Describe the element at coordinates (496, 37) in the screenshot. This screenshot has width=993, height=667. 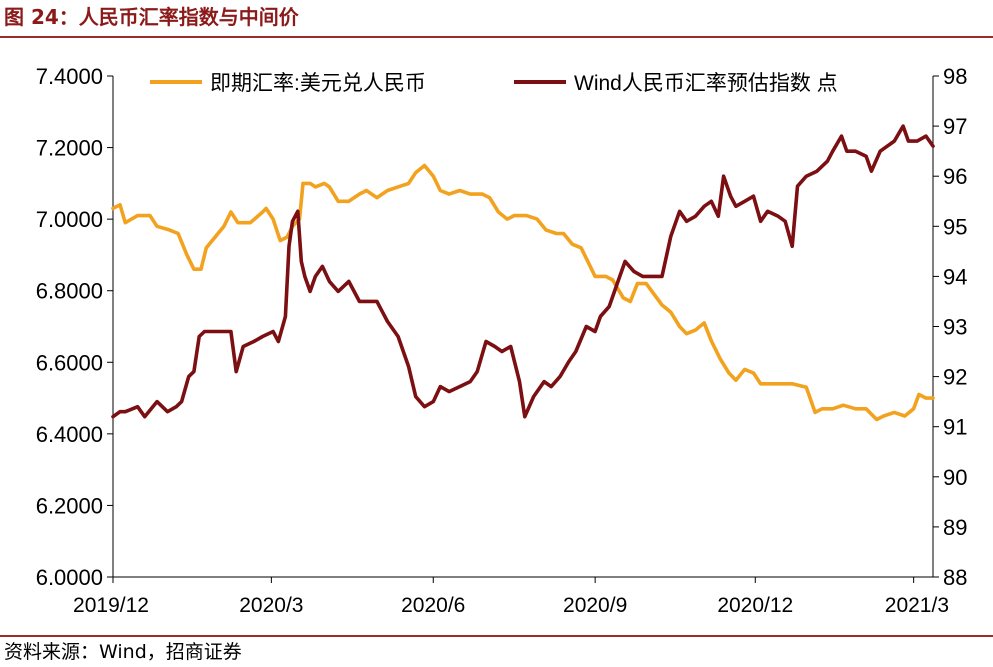
I see `title-rule` at that location.